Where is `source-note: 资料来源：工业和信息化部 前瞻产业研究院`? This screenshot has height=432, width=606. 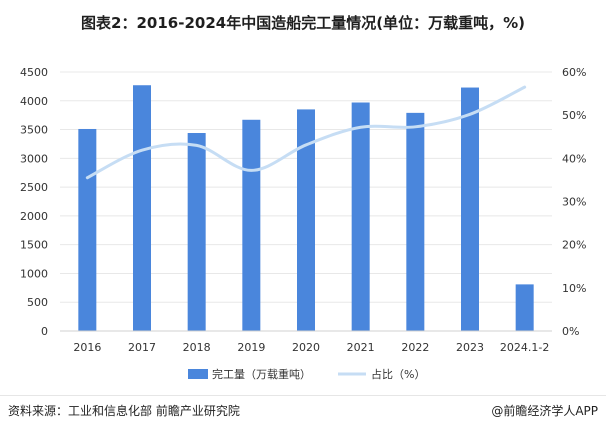
source-note: 资料来源：工业和信息化部 前瞻产业研究院 is located at coordinates (124, 411).